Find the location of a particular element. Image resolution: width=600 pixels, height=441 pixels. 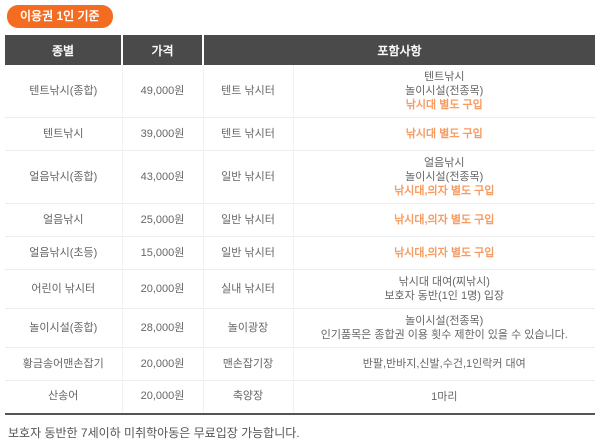

cell-details: 낚시대 별도 구입 is located at coordinates (444, 134).